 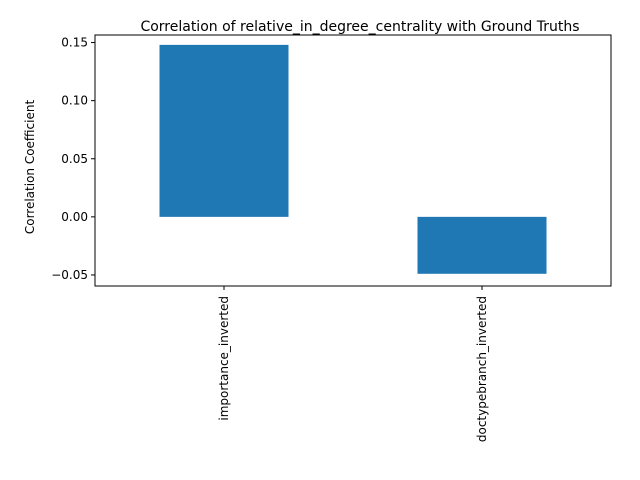 What do you see at coordinates (482, 245) in the screenshot?
I see `bar-doctypebranch_inverted` at bounding box center [482, 245].